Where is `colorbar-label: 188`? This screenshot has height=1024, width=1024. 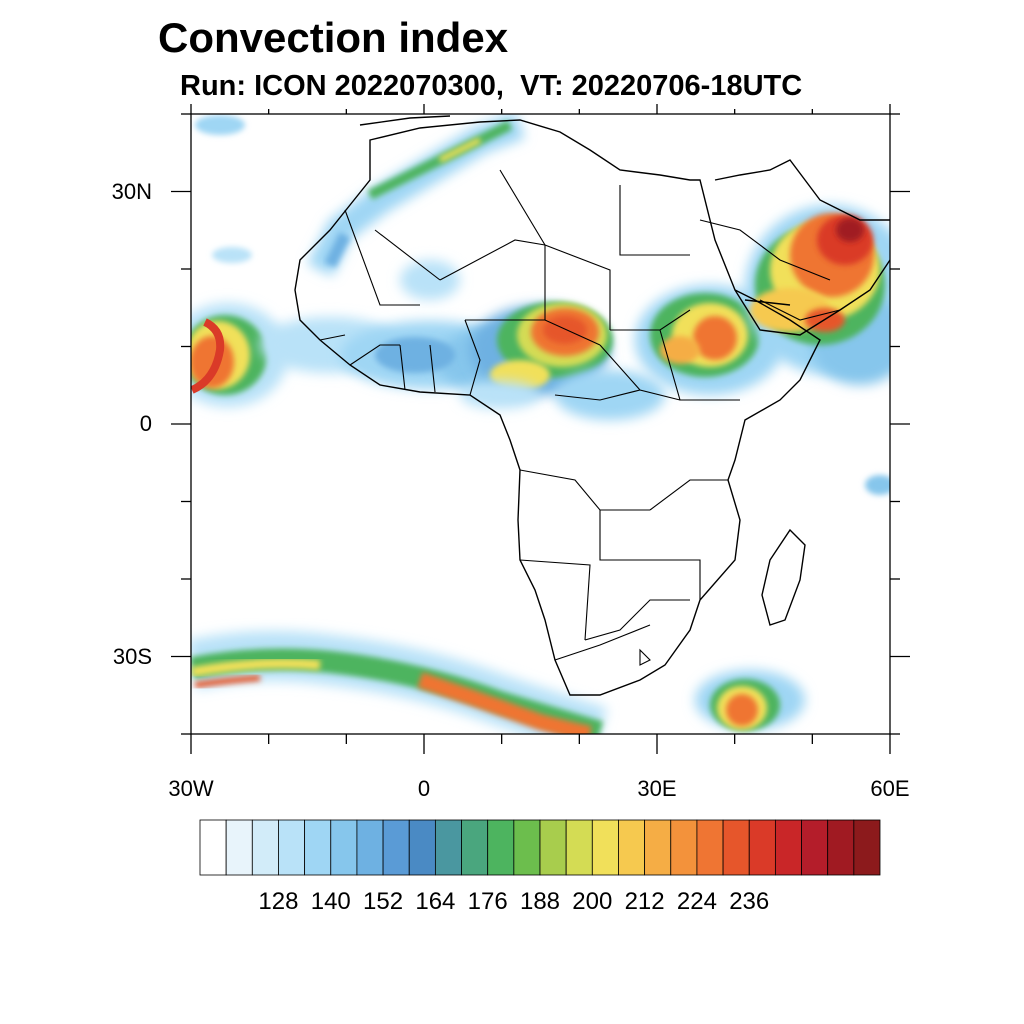 colorbar-label: 188 is located at coordinates (540, 901).